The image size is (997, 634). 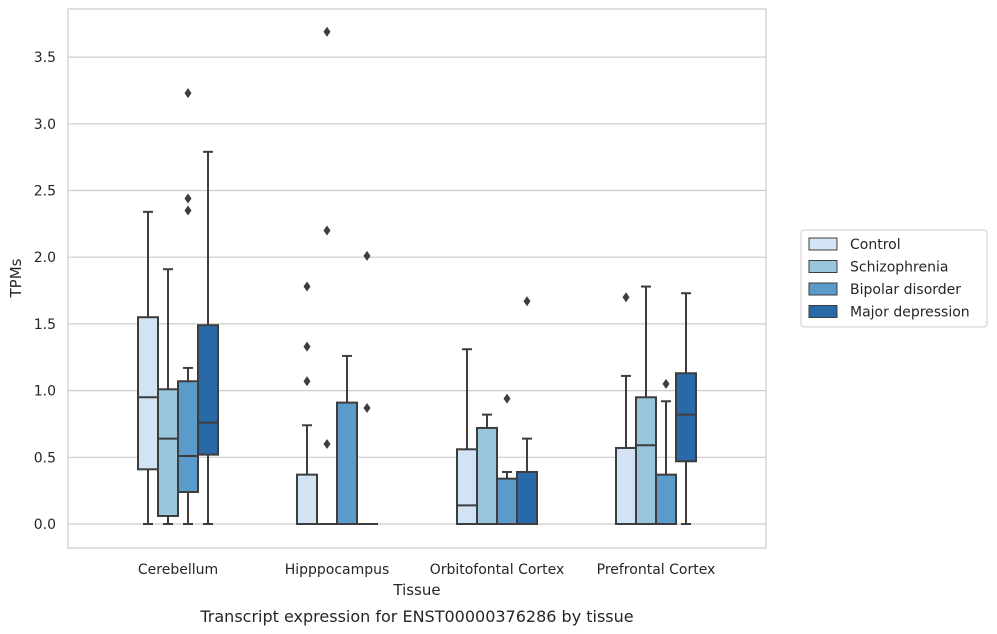 I want to click on y-tick-label: 2.0, so click(x=45, y=258).